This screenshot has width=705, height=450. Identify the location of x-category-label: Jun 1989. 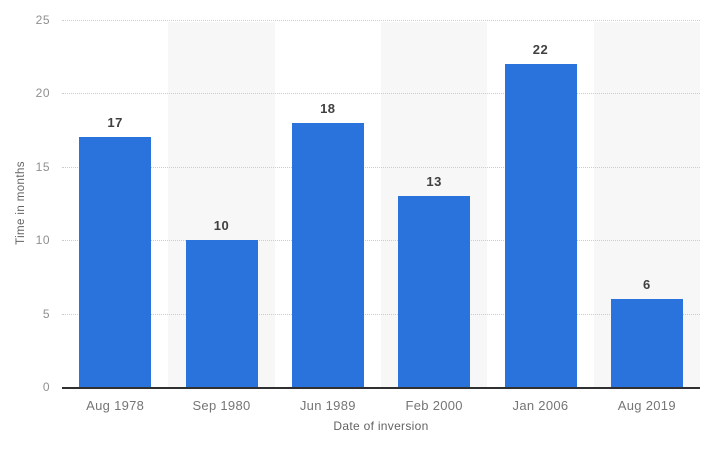
(327, 405).